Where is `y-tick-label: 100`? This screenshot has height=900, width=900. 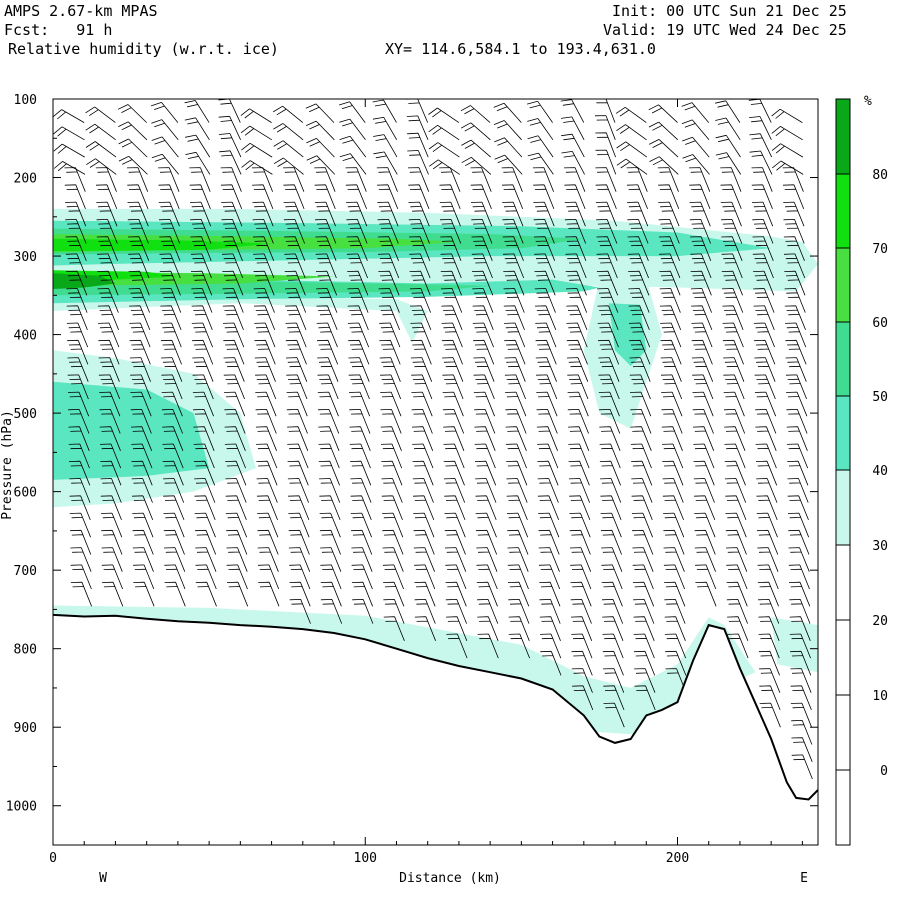 y-tick-label: 100 is located at coordinates (25, 100).